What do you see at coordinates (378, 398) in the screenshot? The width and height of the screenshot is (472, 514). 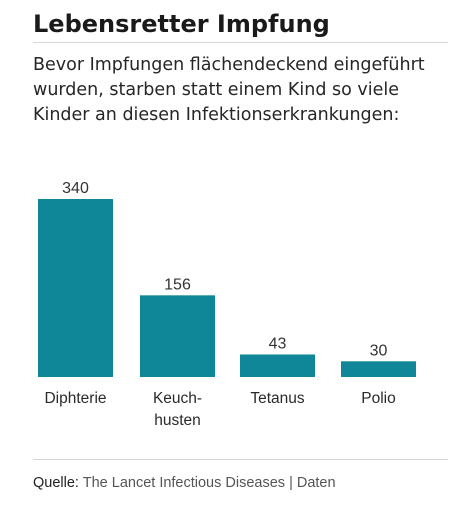 I see `category-label-3: Polio` at bounding box center [378, 398].